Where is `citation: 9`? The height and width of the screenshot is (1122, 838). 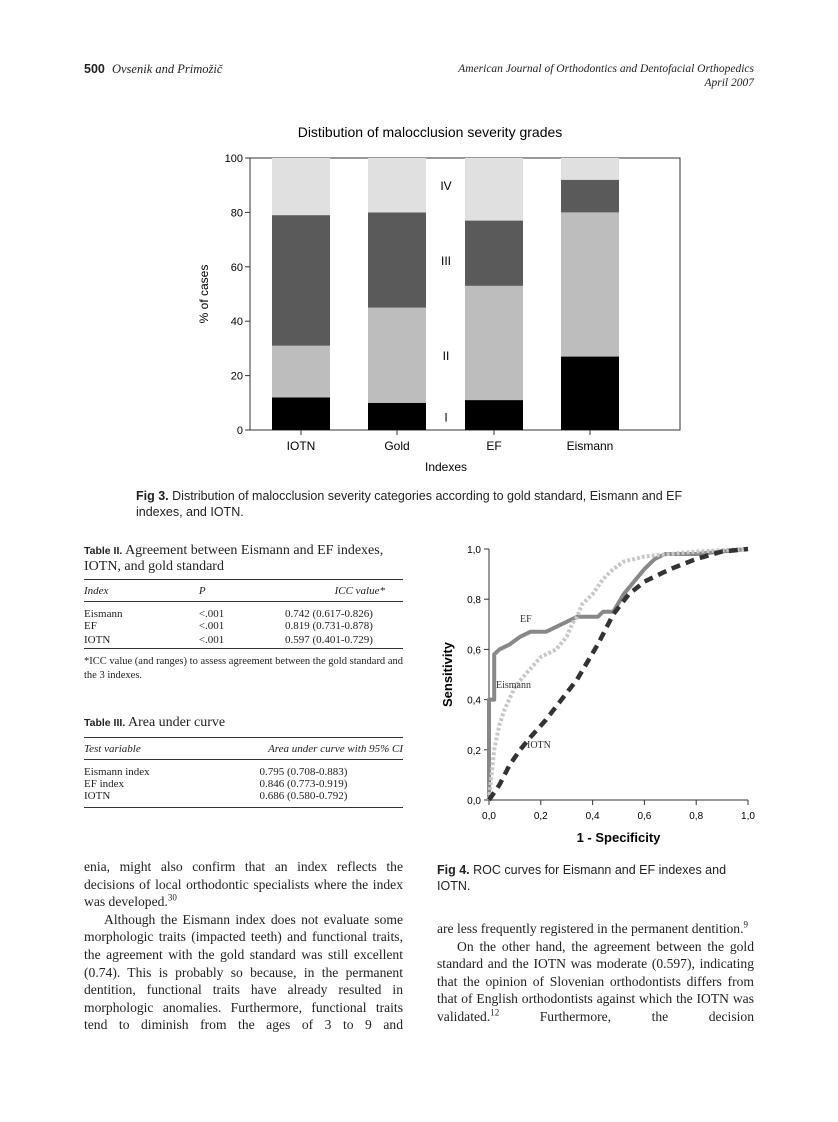
citation: 9 is located at coordinates (746, 924).